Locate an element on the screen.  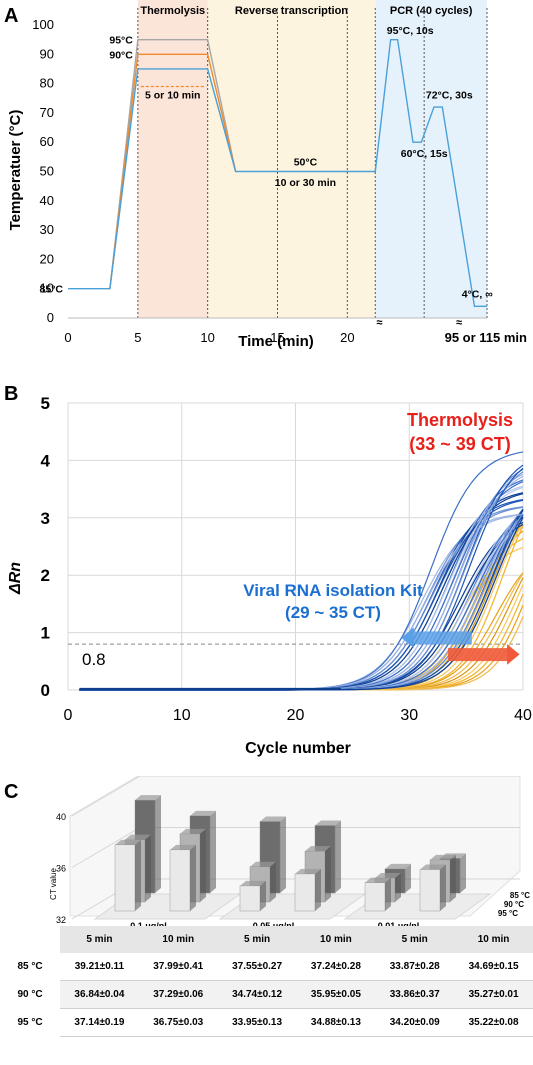
temperature-series-line is located at coordinates (173, 163).